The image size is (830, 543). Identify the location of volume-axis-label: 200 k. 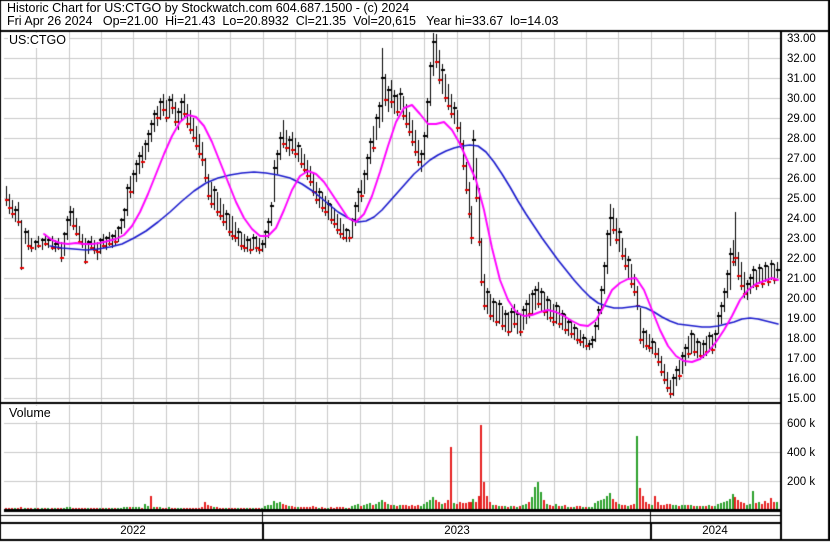
(801, 482).